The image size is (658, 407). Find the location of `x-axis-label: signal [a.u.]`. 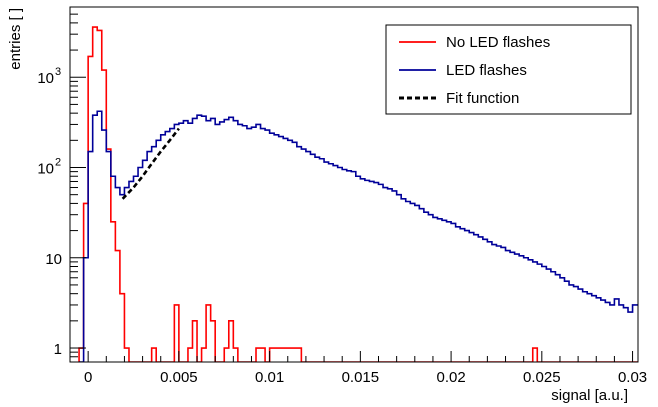

x-axis-label: signal [a.u.] is located at coordinates (589, 395).